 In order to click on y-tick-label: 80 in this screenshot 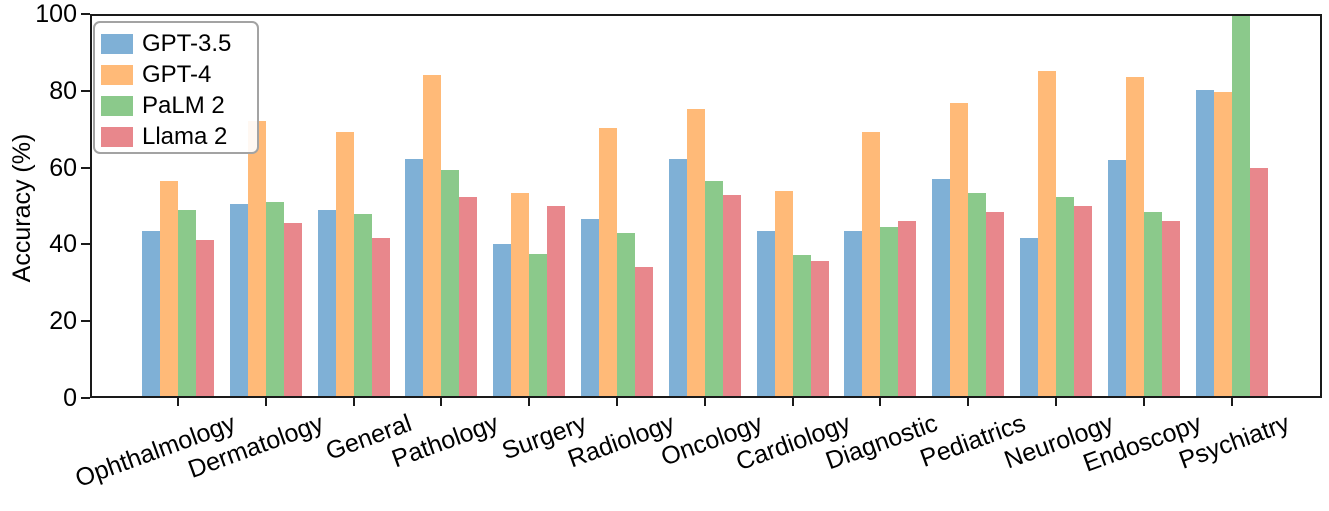, I will do `click(63, 90)`.